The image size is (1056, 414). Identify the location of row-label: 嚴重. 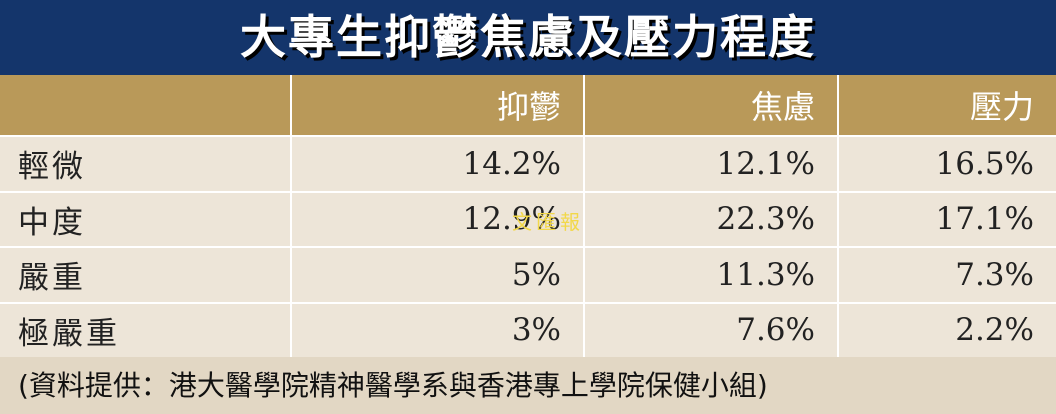
(145, 274).